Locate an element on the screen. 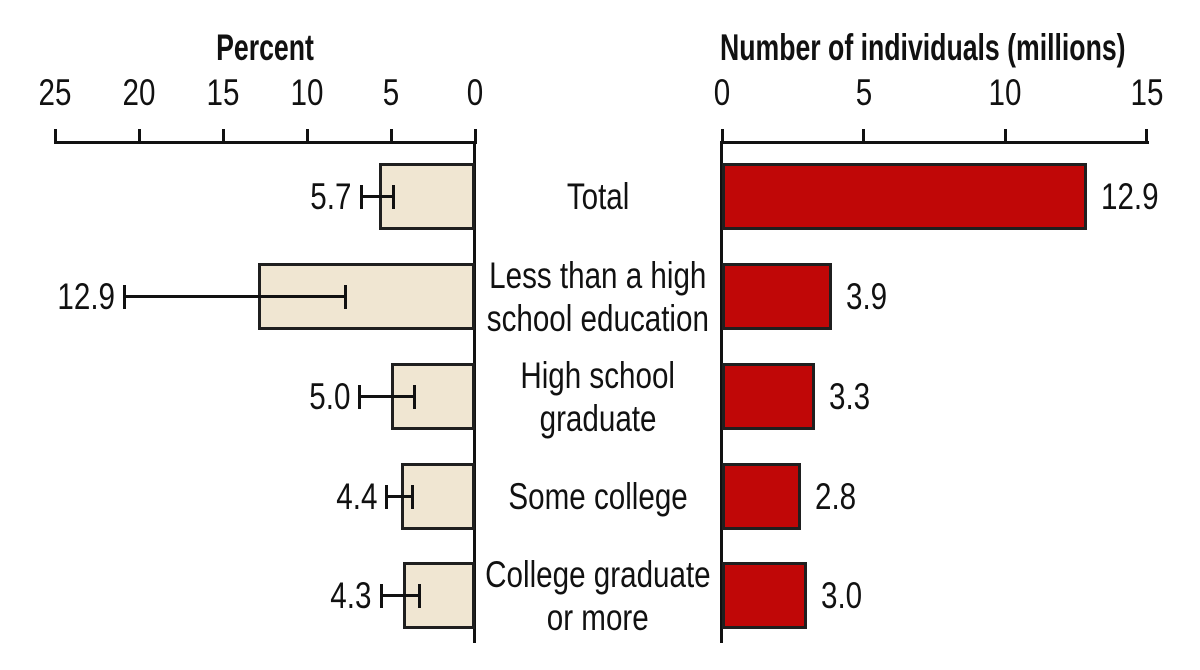 This screenshot has width=1200, height=670. category-label: College graduate or more is located at coordinates (598, 595).